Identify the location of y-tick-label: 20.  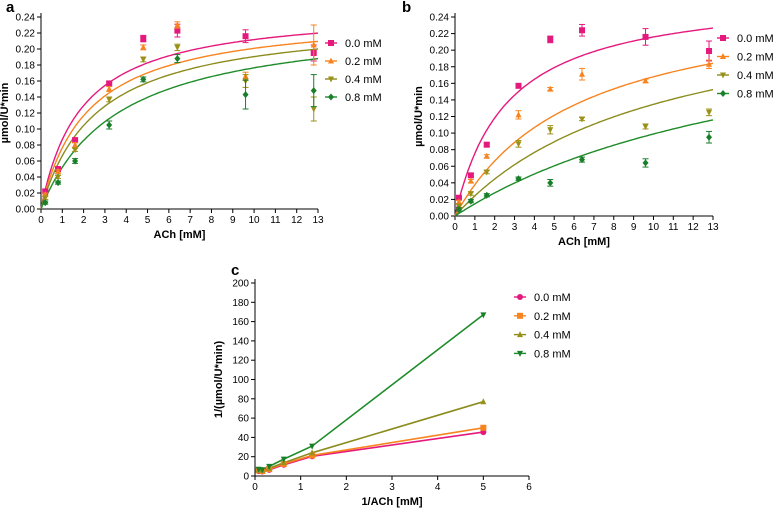
(244, 457).